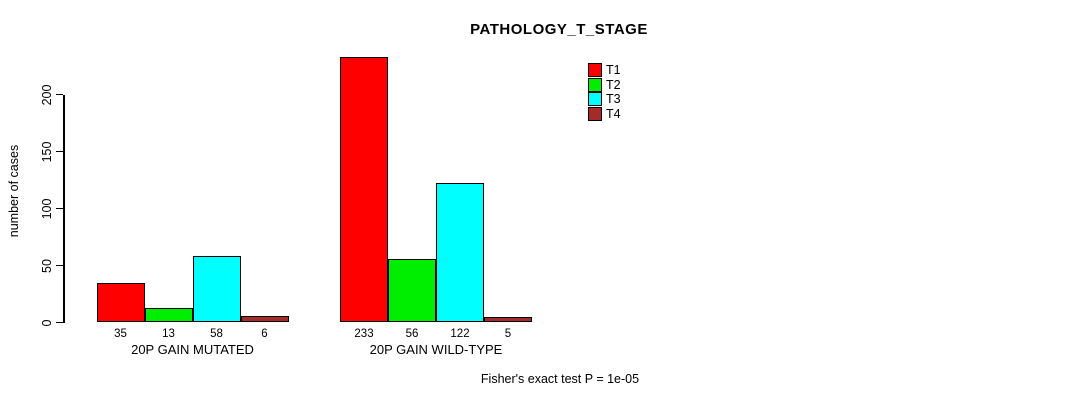  What do you see at coordinates (595, 70) in the screenshot?
I see `legend-swatch-t1` at bounding box center [595, 70].